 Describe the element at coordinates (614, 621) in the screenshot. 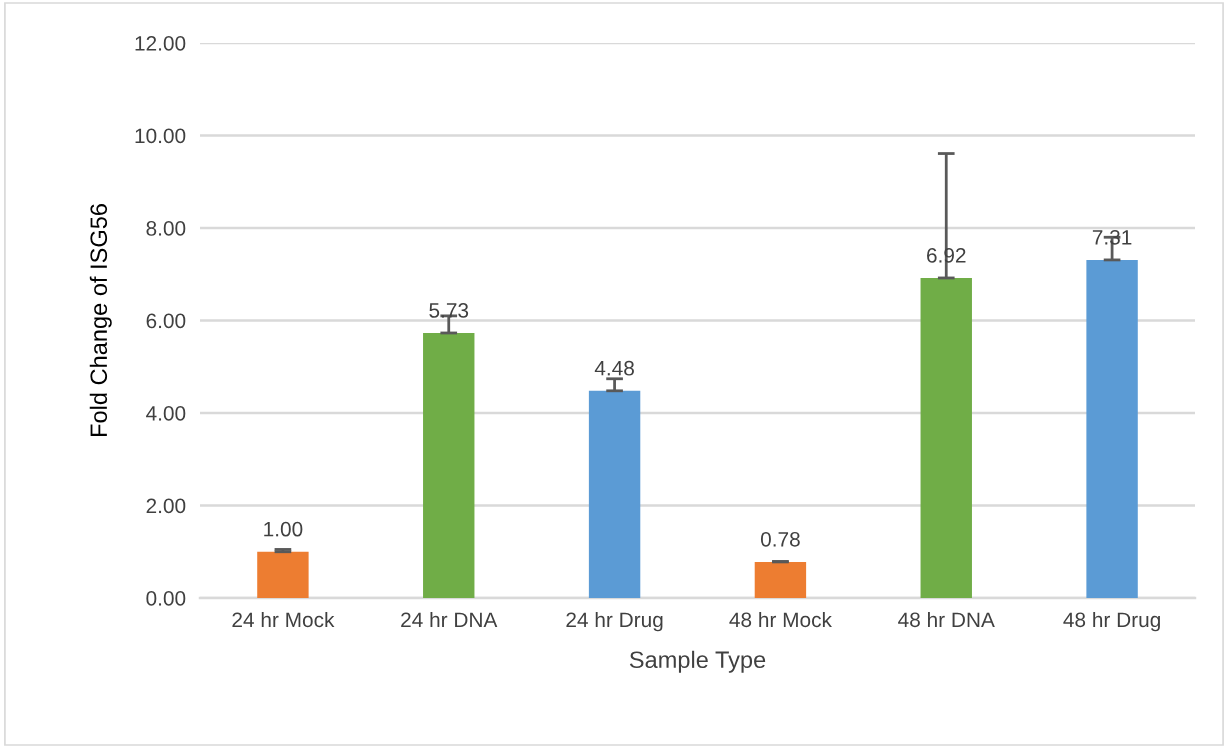

I see `x-tick-label: 24 hr Drug` at that location.